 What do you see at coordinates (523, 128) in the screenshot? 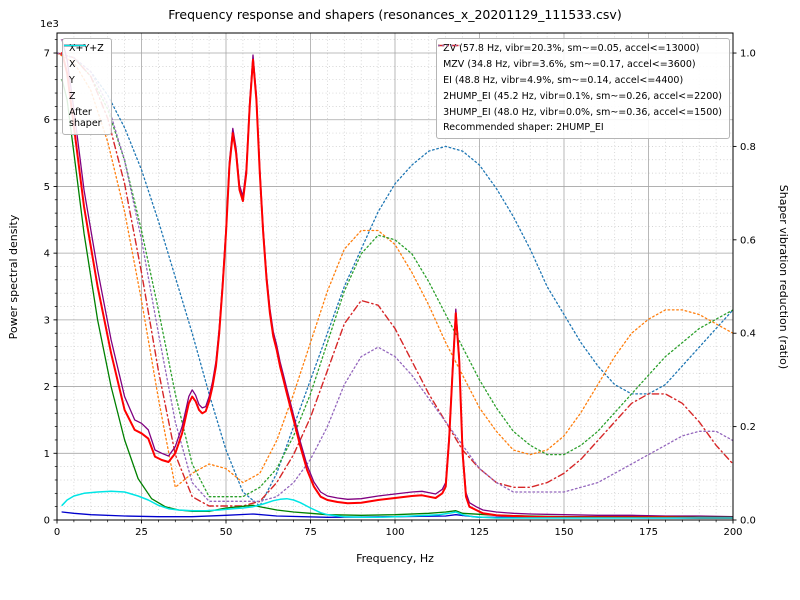
I see `legend-entry-label: Recommended shaper: 2HUMP_EI` at bounding box center [523, 128].